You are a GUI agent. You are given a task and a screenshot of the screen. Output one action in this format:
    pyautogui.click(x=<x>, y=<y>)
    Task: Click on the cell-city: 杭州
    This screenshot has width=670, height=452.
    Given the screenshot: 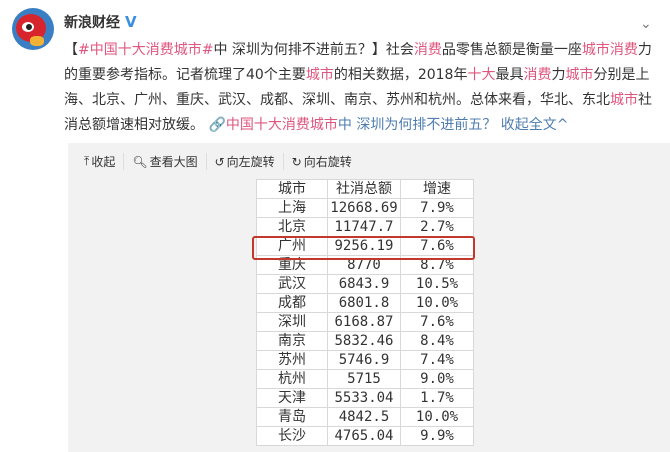 What is the action you would take?
    pyautogui.click(x=292, y=379)
    